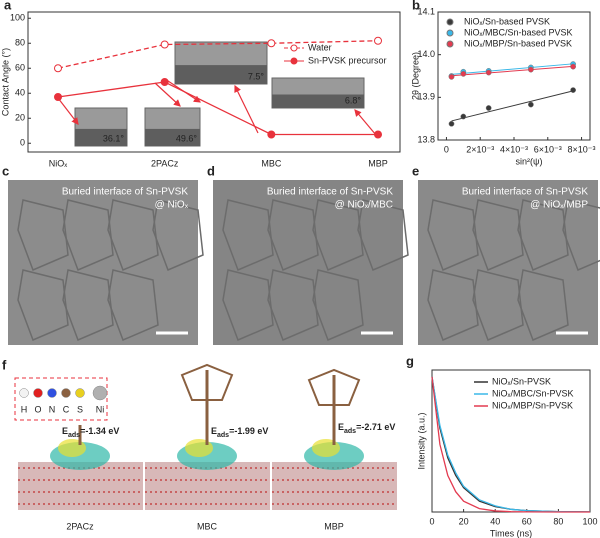 The image size is (600, 538). I want to click on panel-label: a, so click(8, 6).